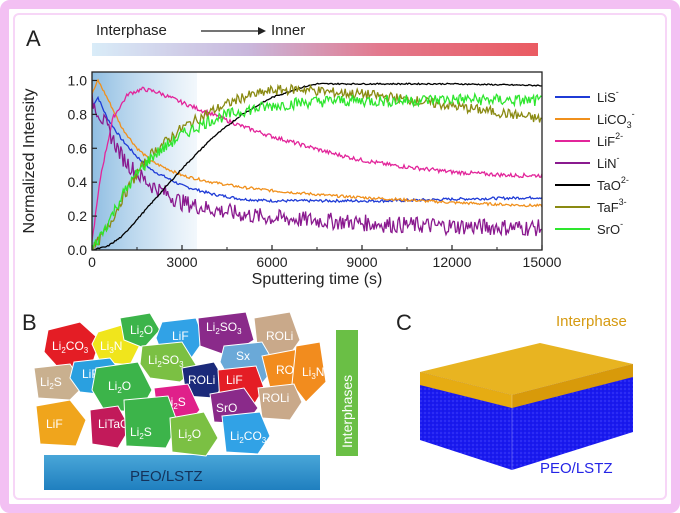  Describe the element at coordinates (610, 140) in the screenshot. I see `legend-label-lif: LiF2-` at that location.